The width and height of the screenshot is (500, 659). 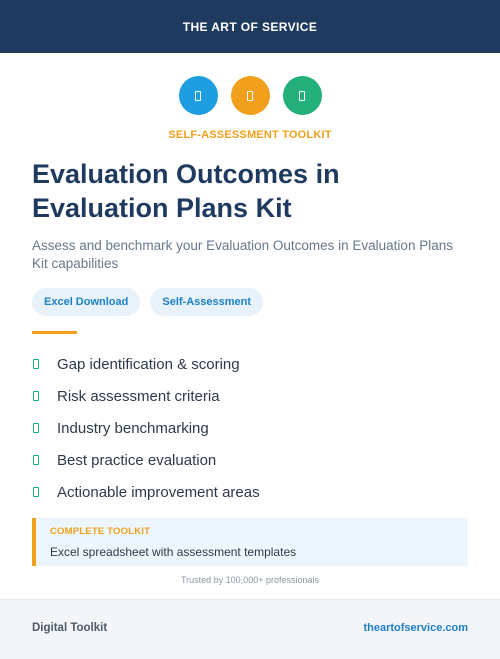 I want to click on trusted-note: Trusted by 100,000+ professionals, so click(x=249, y=580).